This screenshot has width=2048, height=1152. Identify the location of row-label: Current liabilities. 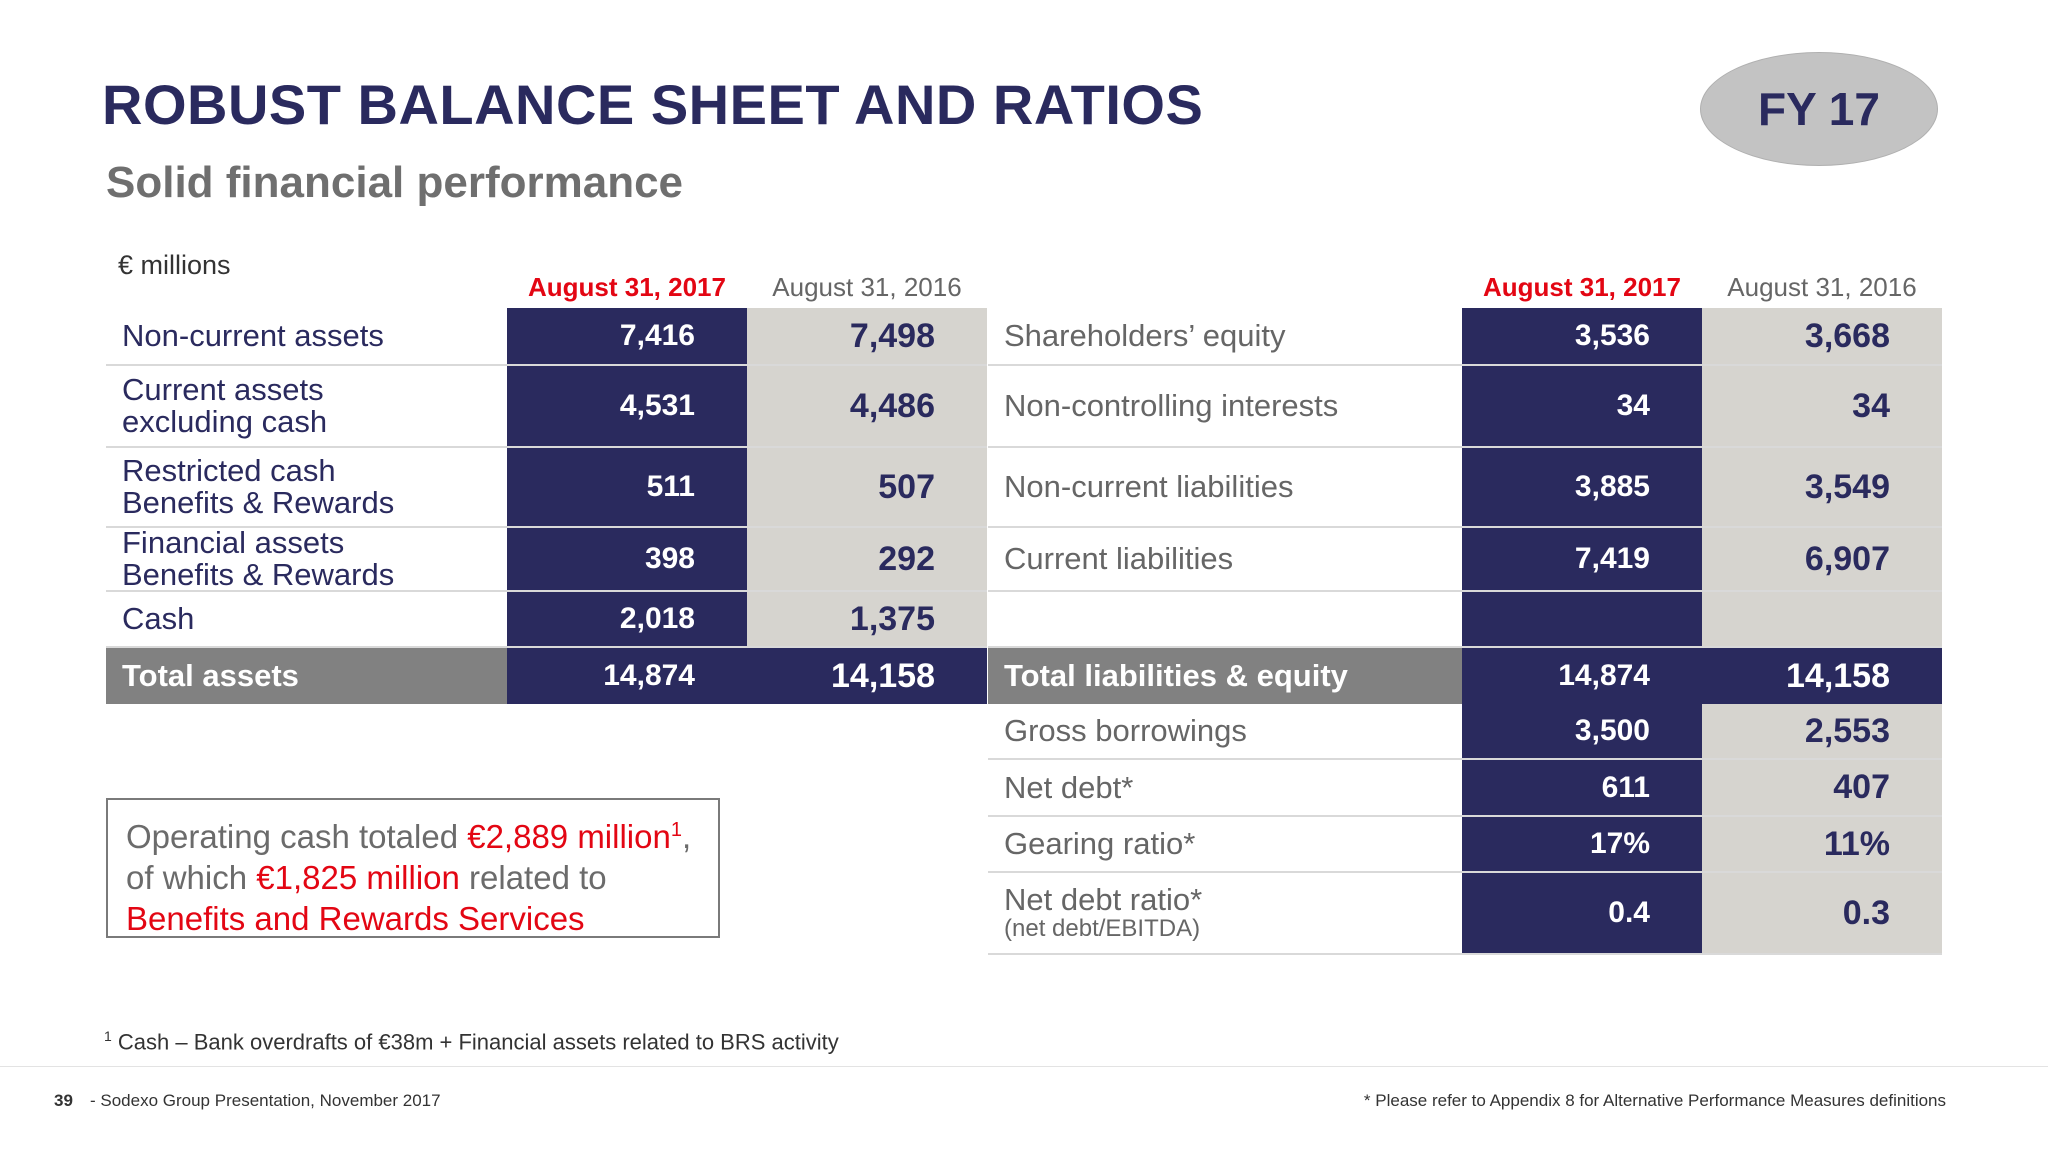
(1119, 558).